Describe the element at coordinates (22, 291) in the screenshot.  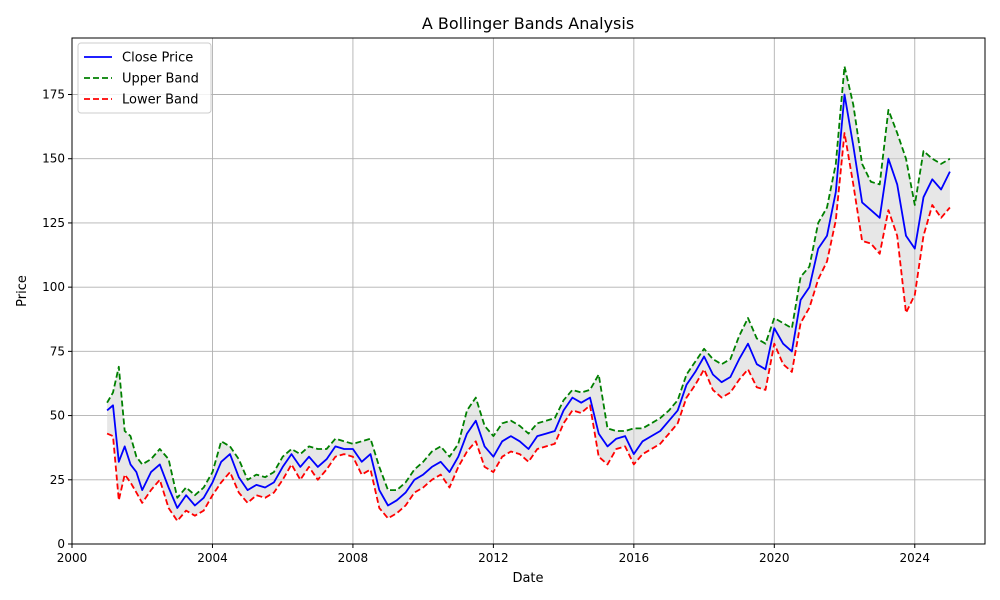
I see `y-axis-label: Price` at that location.